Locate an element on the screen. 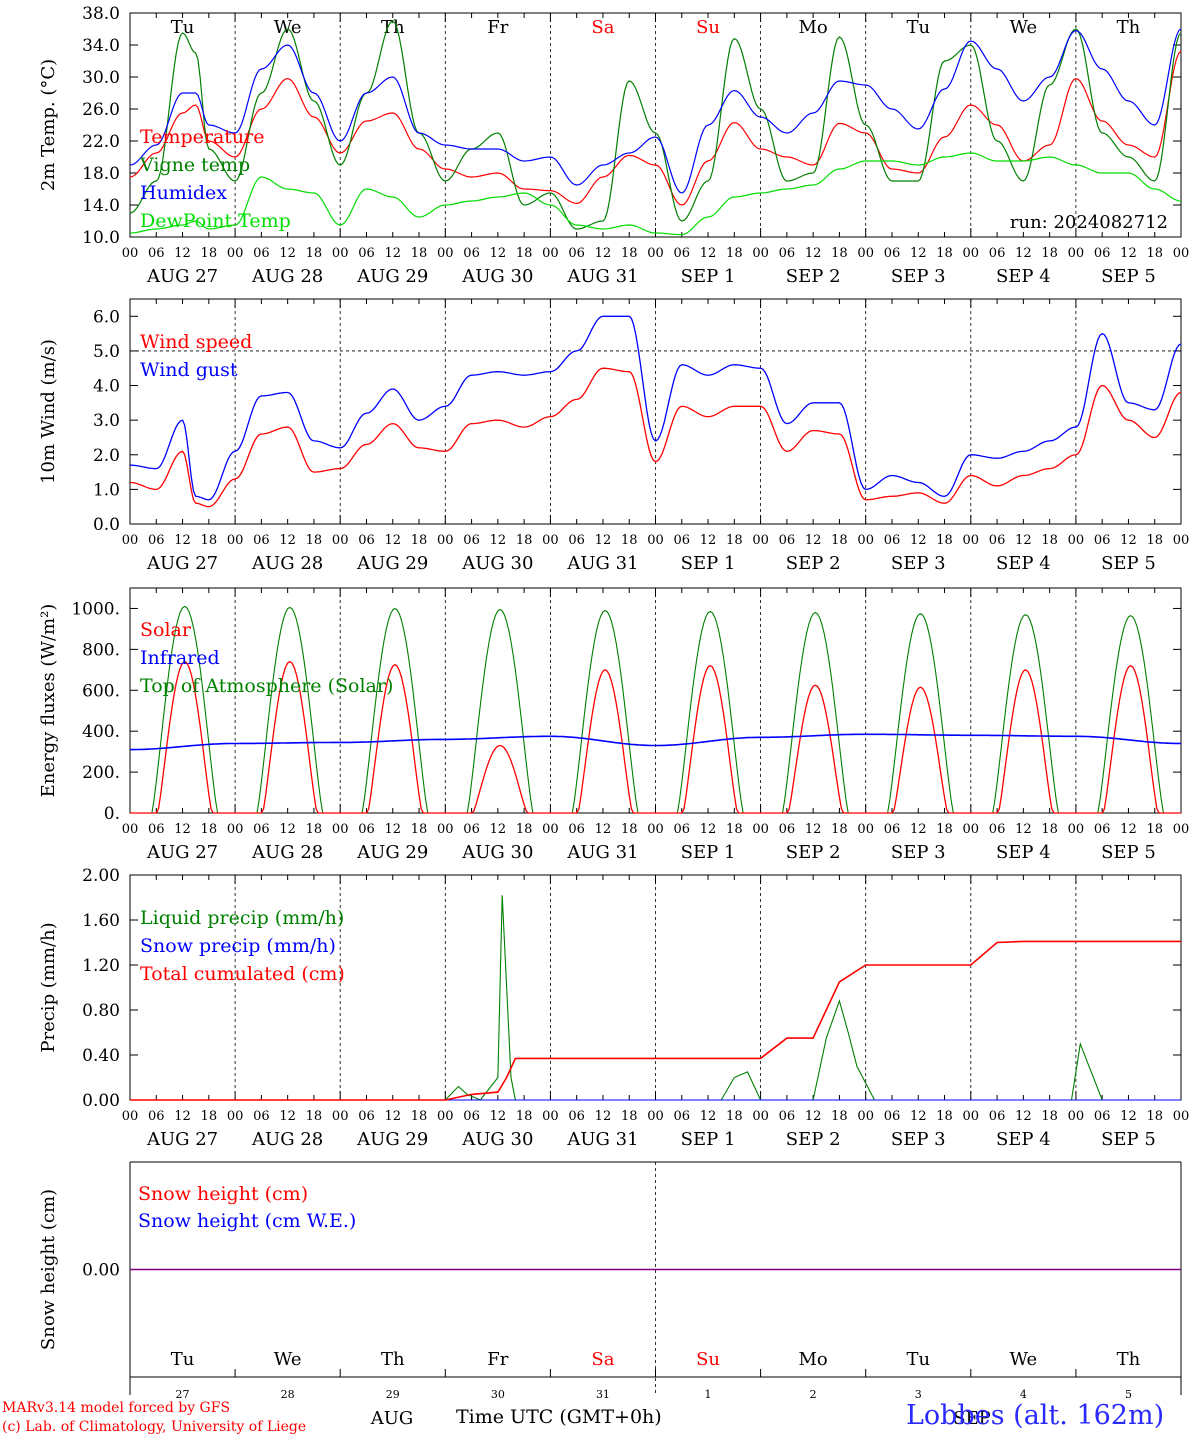 Image resolution: width=1194 pixels, height=1440 pixels. series-wind-gust is located at coordinates (656, 408).